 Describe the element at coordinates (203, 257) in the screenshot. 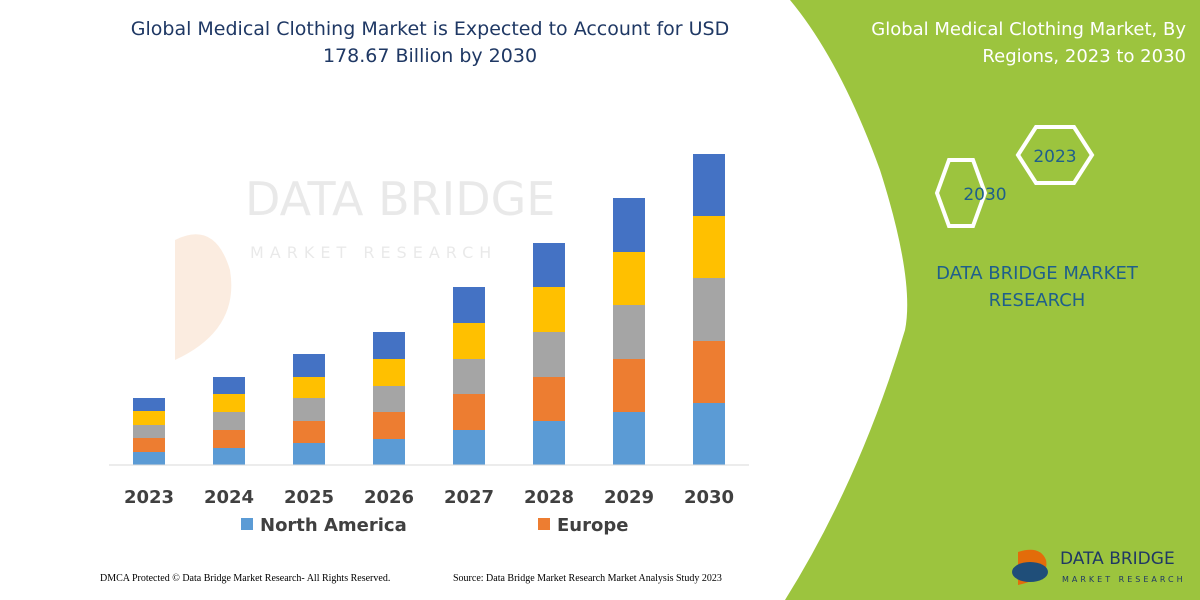

I see `watermark-icon` at that location.